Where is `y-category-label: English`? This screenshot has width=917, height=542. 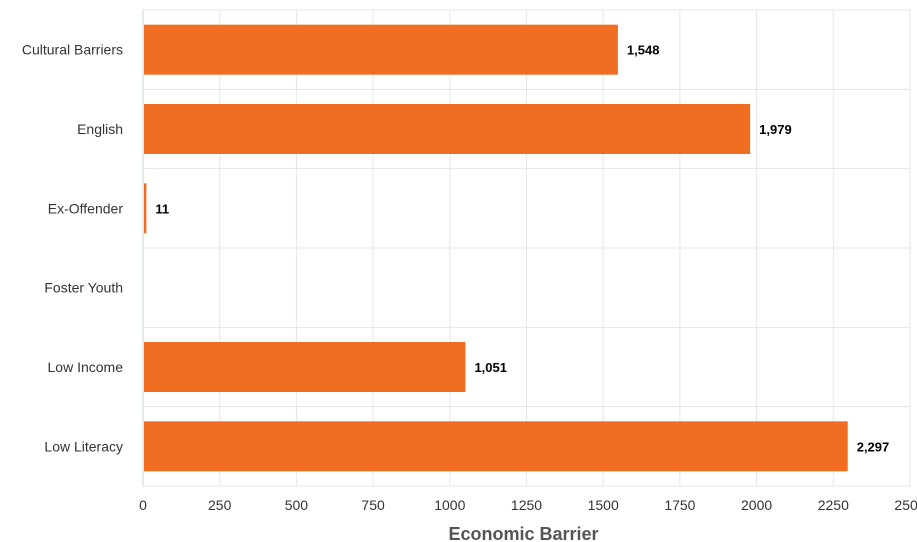
y-category-label: English is located at coordinates (100, 129).